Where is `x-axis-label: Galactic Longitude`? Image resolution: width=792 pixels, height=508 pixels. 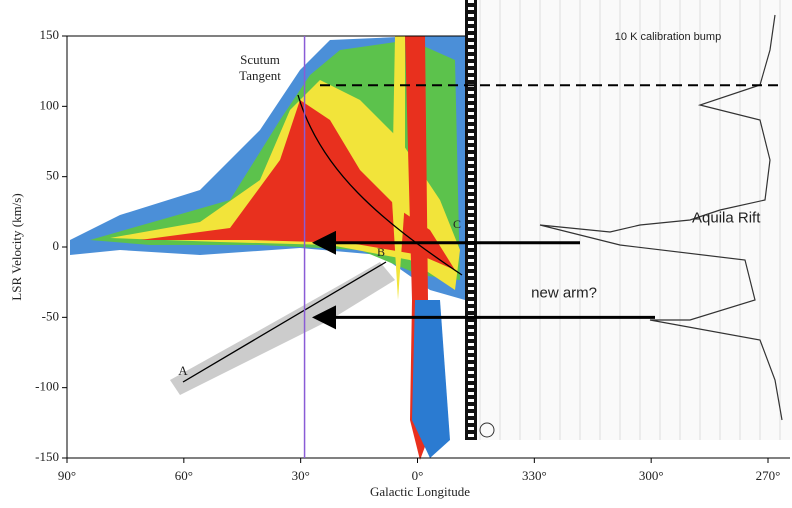 x-axis-label: Galactic Longitude is located at coordinates (420, 491).